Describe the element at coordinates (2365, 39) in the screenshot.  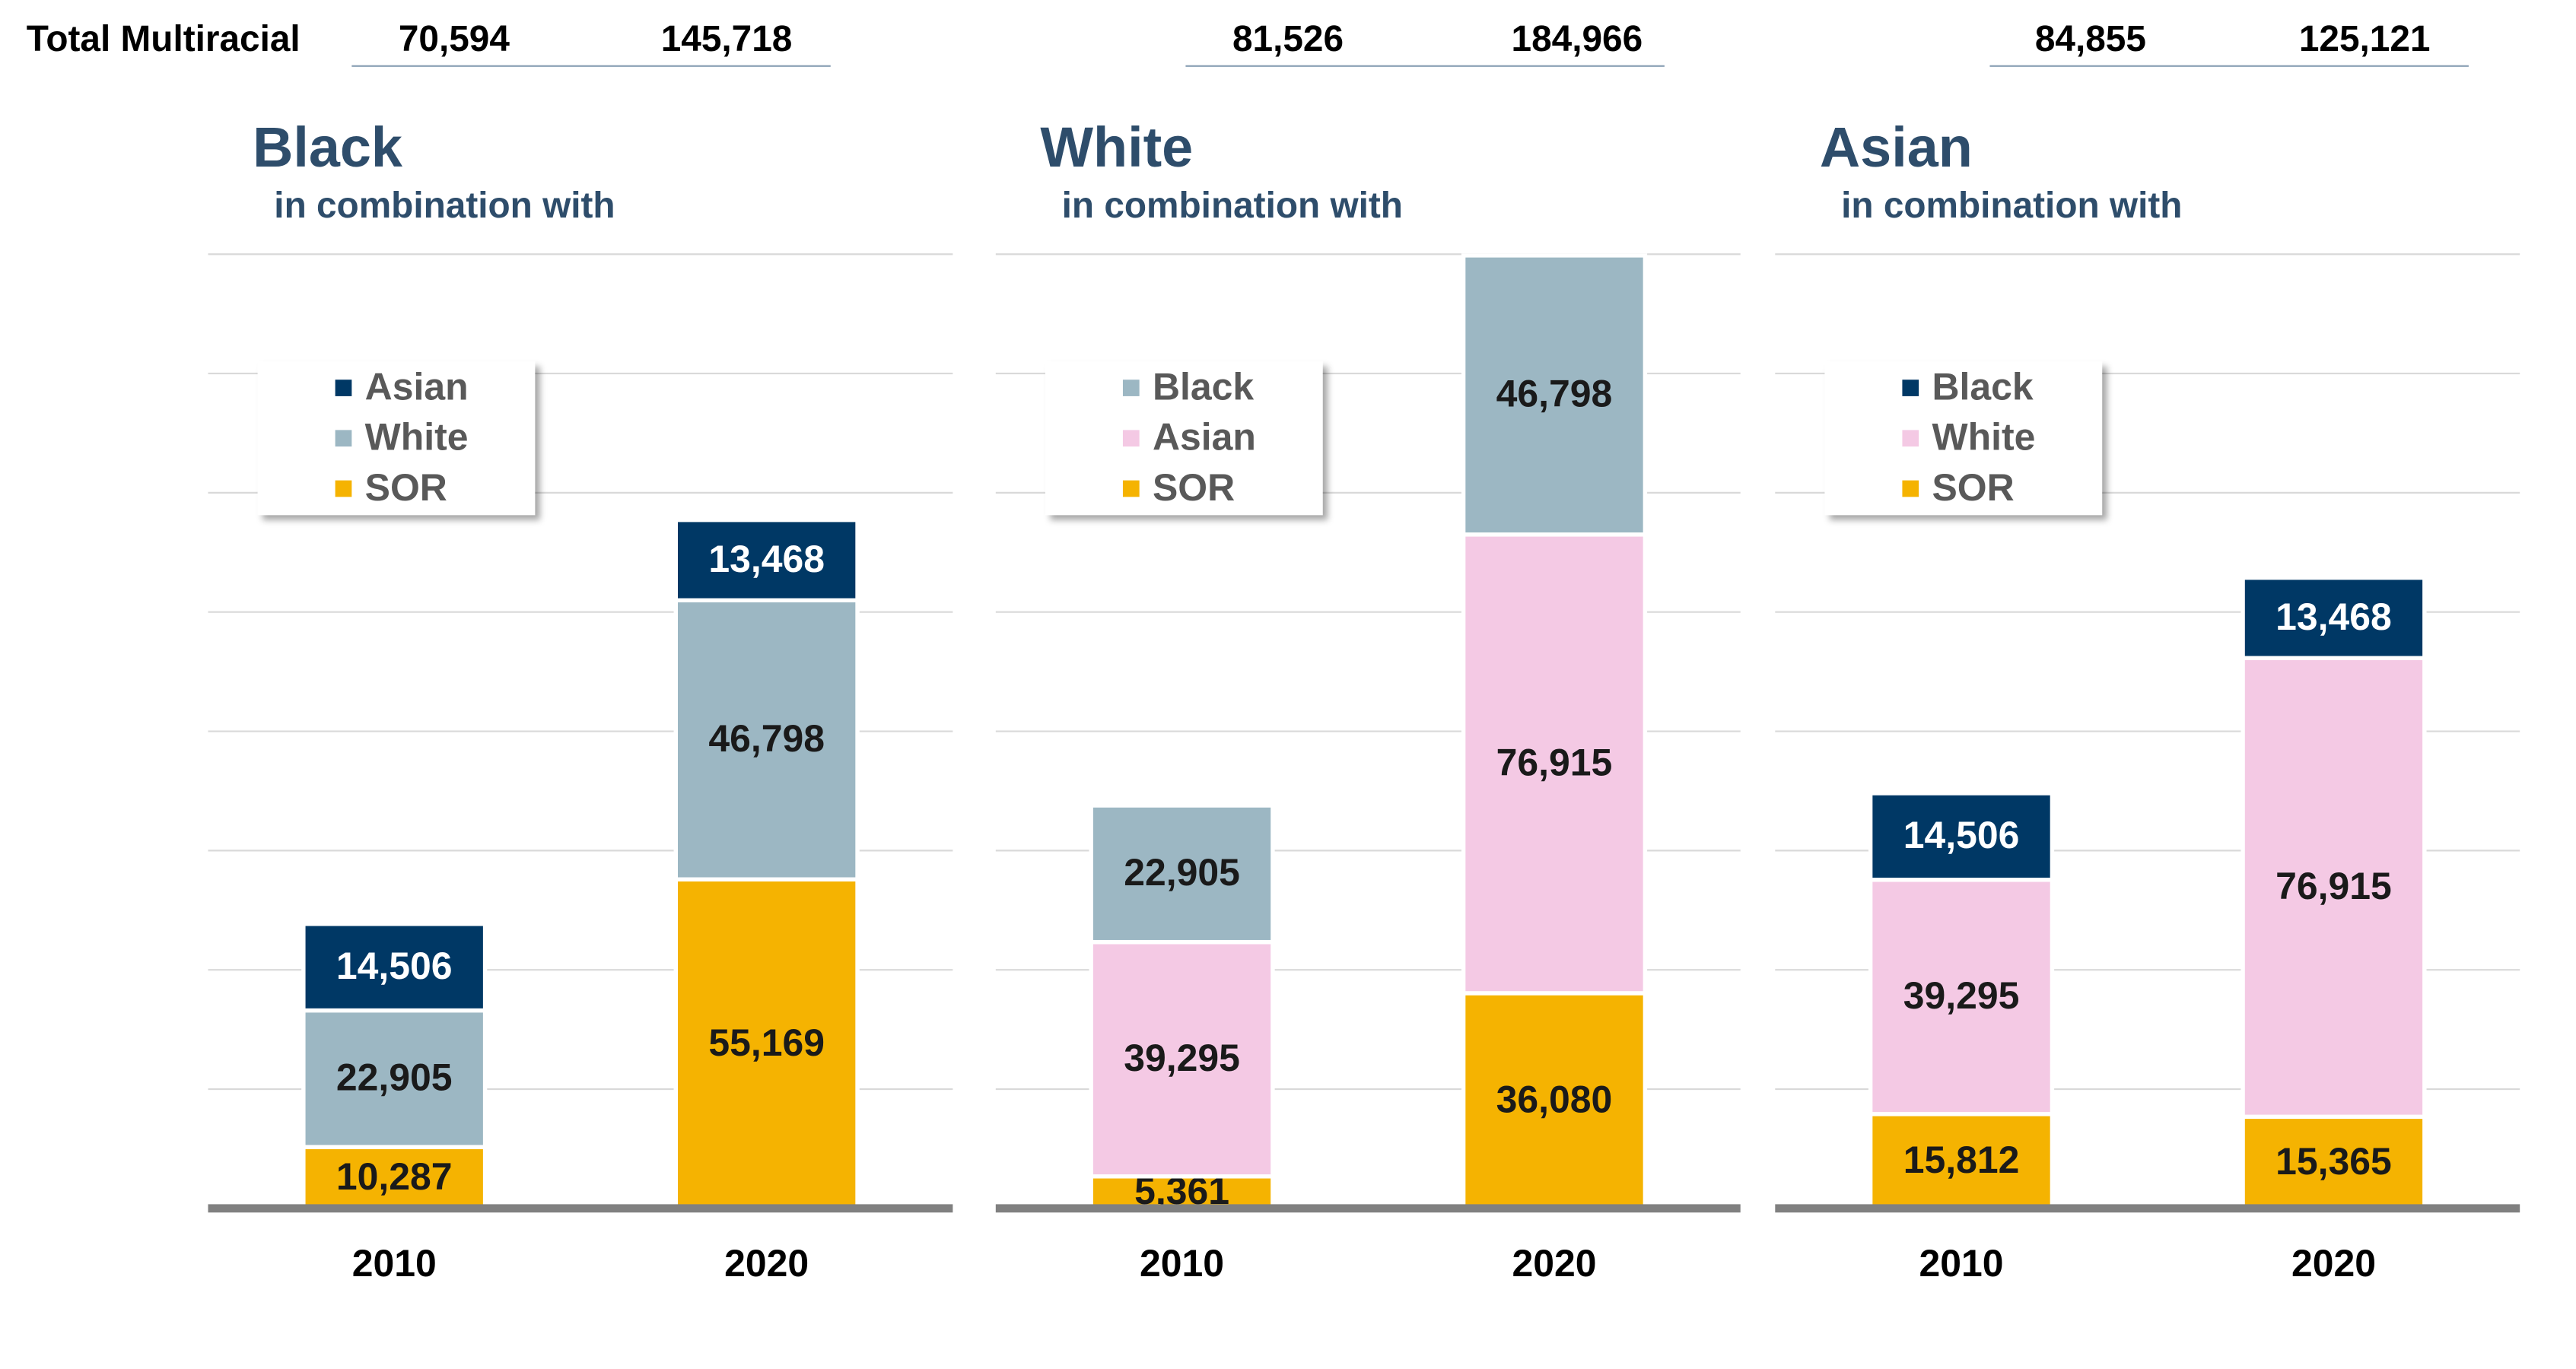
I see `total-label: 125,121` at that location.